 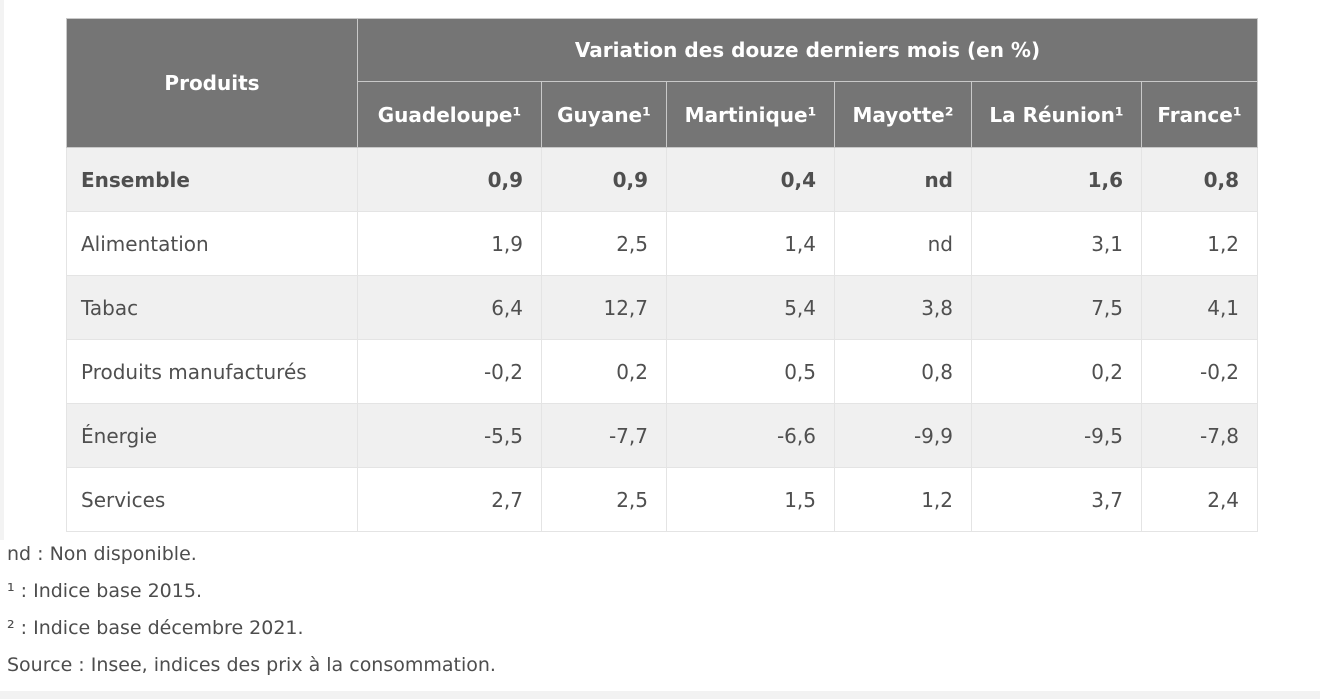 What do you see at coordinates (750, 243) in the screenshot?
I see `table-cell: 1,4` at bounding box center [750, 243].